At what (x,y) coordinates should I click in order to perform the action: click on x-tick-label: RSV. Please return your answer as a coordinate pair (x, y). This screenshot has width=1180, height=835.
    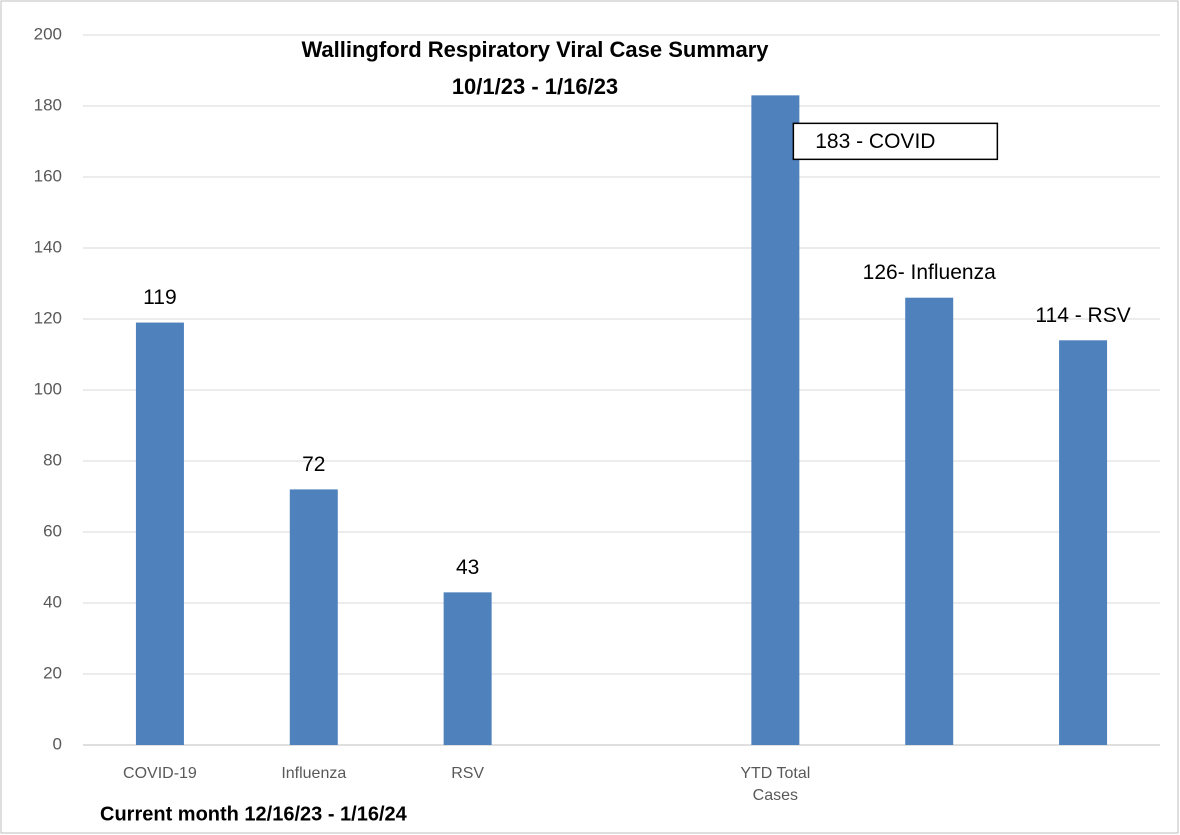
    Looking at the image, I should click on (468, 773).